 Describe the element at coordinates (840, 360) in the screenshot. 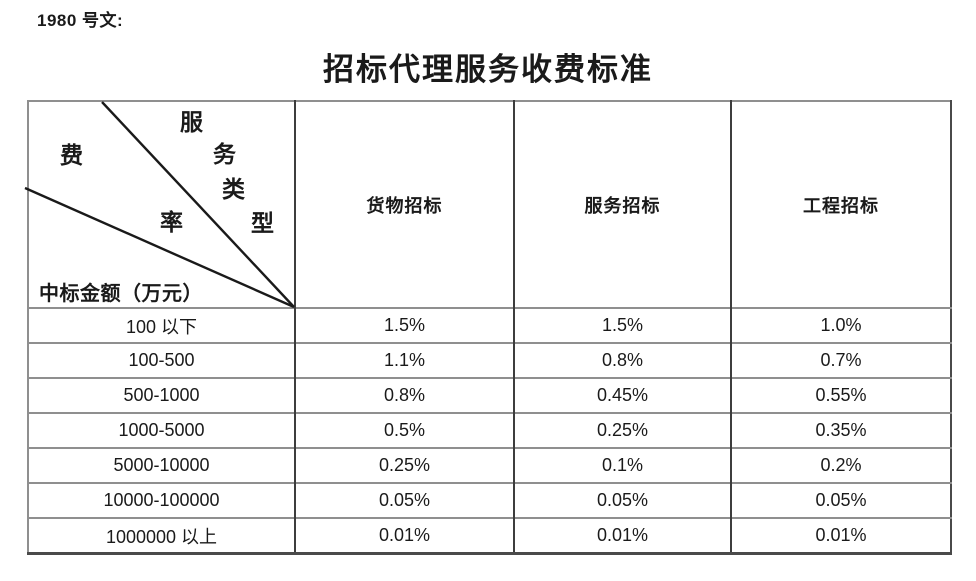

I see `rate-value-cell: 0.7%` at that location.